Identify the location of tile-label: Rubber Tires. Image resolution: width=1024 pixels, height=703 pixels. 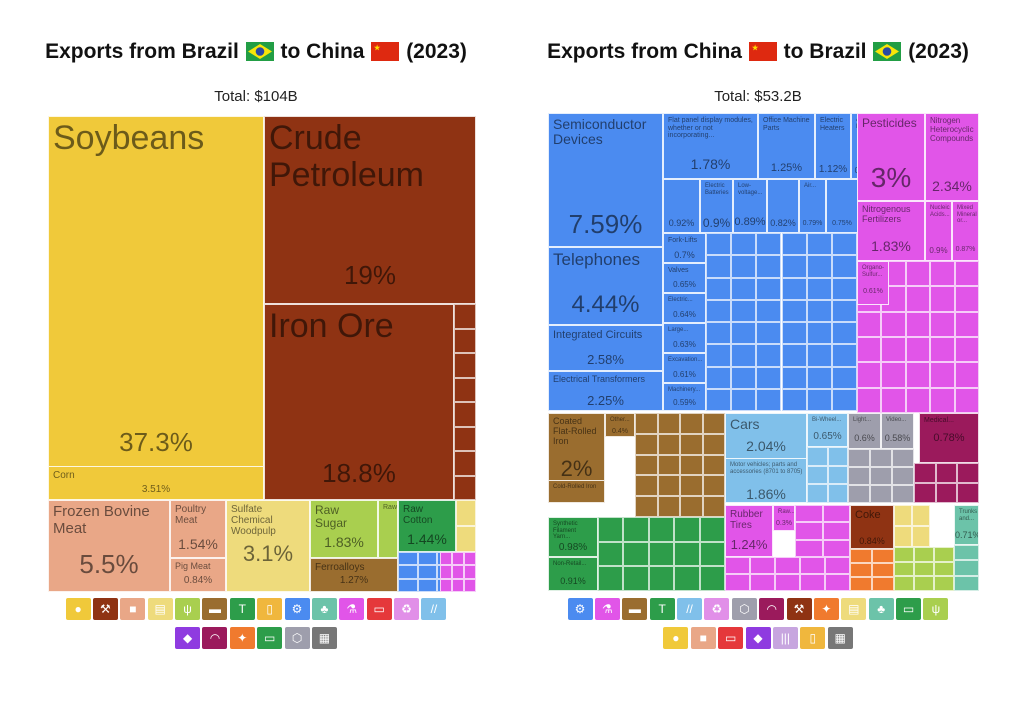
(746, 520).